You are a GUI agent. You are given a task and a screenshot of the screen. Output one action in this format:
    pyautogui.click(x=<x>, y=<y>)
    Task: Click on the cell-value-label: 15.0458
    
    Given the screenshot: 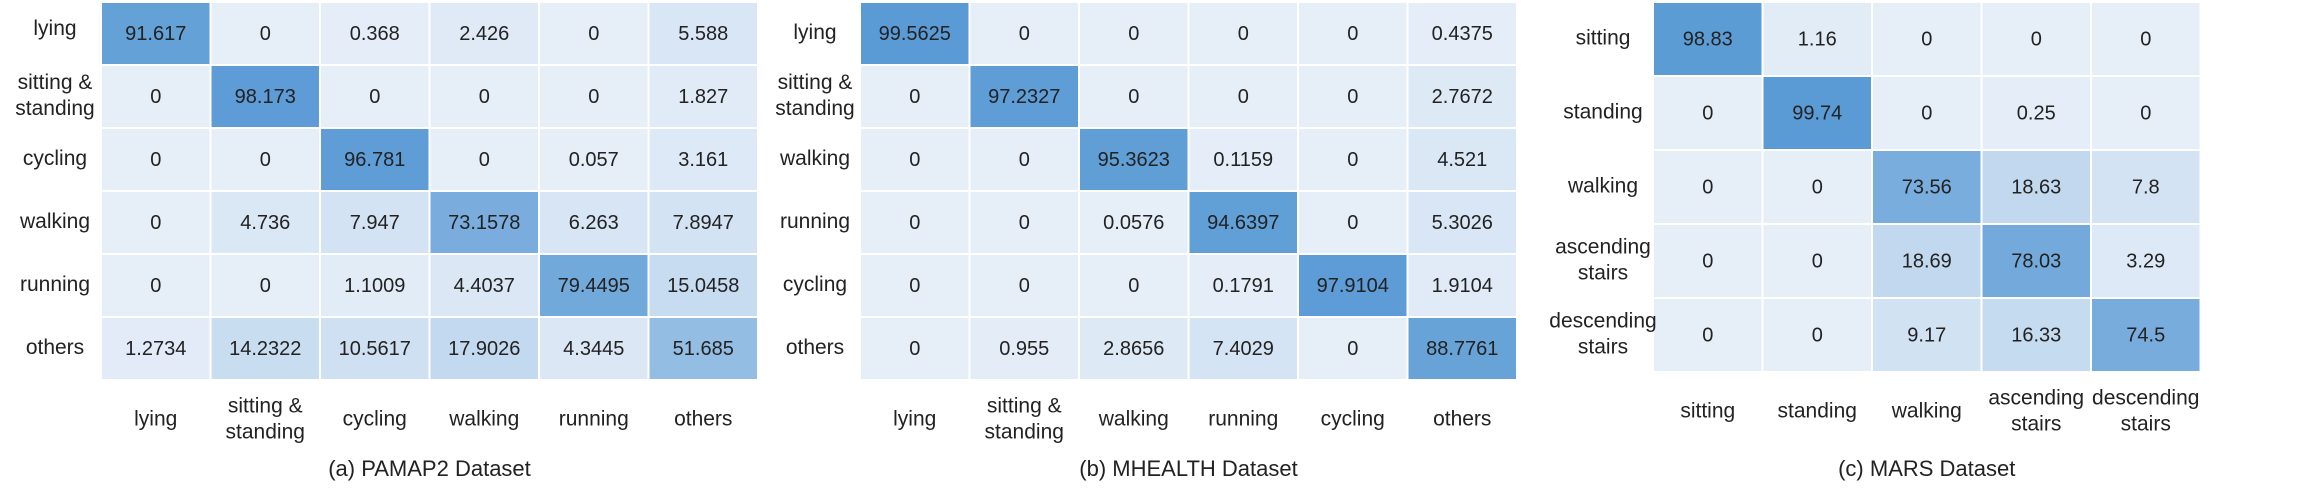 What is the action you would take?
    pyautogui.click(x=703, y=286)
    